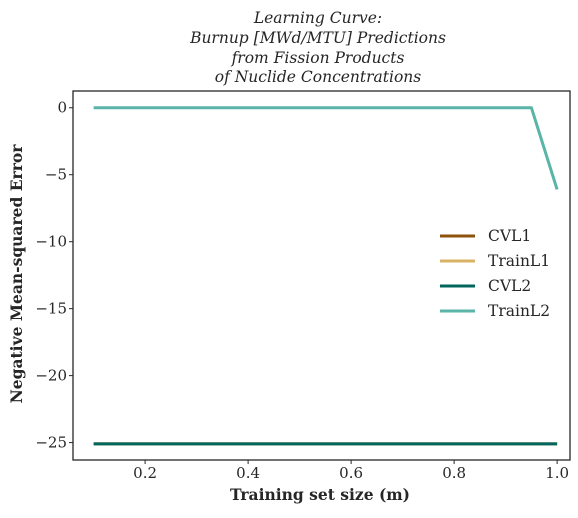 This screenshot has width=578, height=518. What do you see at coordinates (557, 473) in the screenshot?
I see `x-tick-label: 1.0` at bounding box center [557, 473].